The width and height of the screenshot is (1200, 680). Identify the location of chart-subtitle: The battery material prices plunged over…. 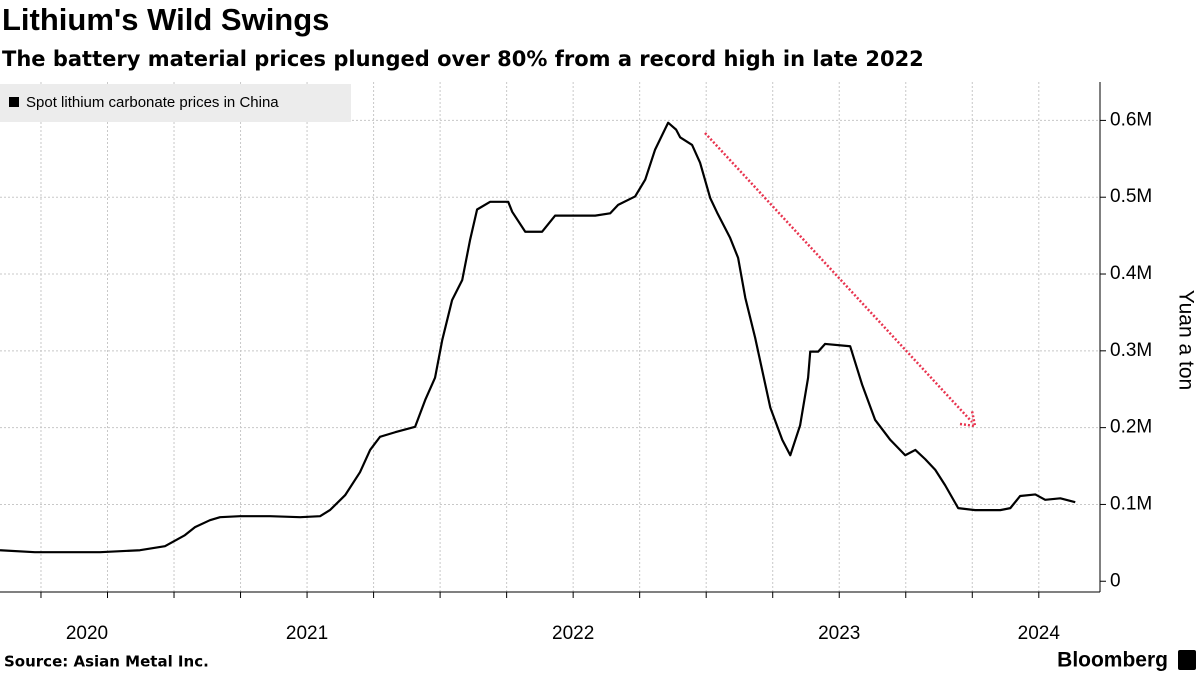
(463, 59).